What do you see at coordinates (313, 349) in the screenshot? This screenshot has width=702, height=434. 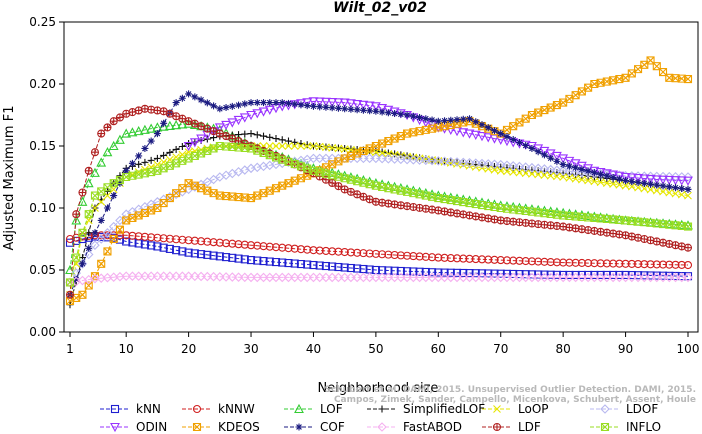 I see `x-tick-label: 40` at bounding box center [313, 349].